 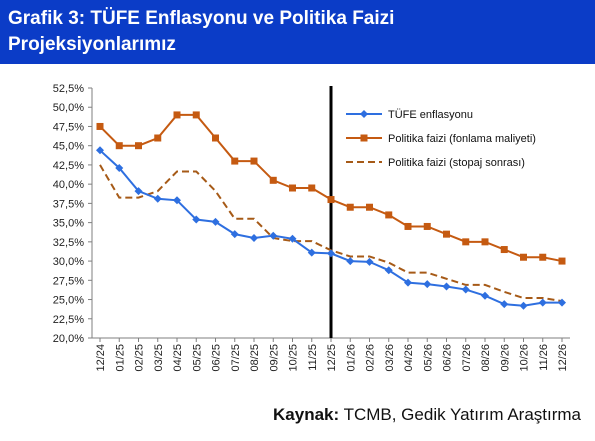 What do you see at coordinates (371, 358) in the screenshot?
I see `x-tick-label: 02/26` at bounding box center [371, 358].